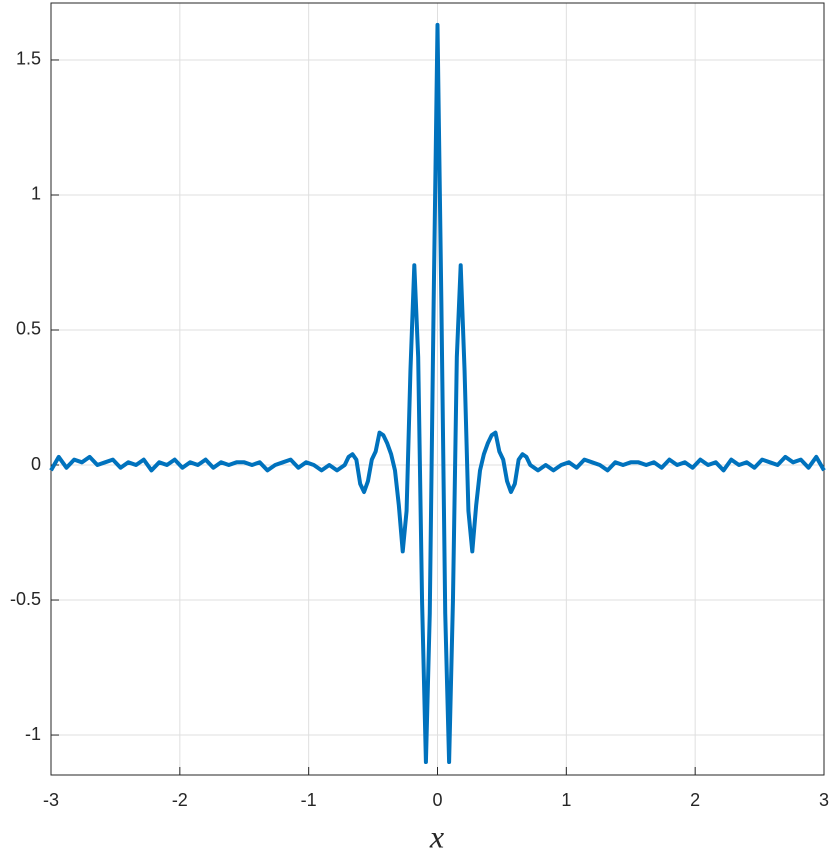 This screenshot has width=830, height=853. I want to click on x-tick-label: 1, so click(566, 800).